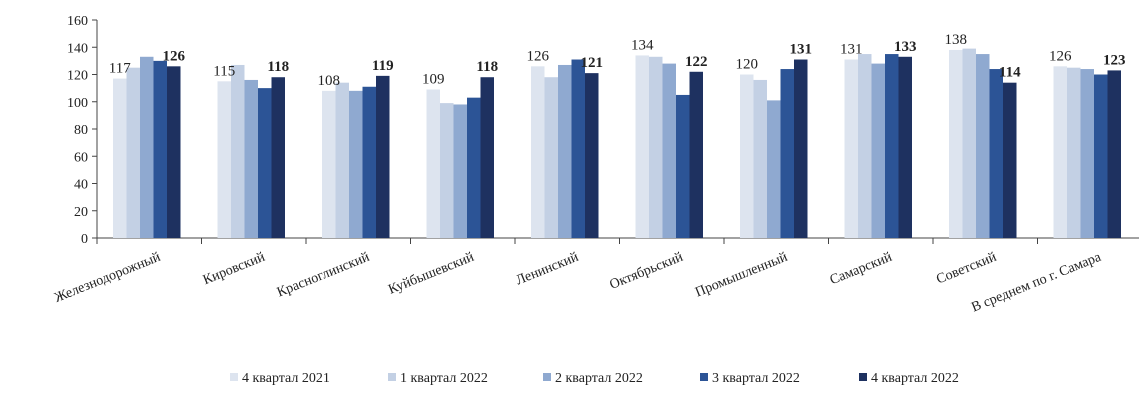 The width and height of the screenshot is (1139, 397). What do you see at coordinates (81, 157) in the screenshot?
I see `y-tick-label: 60` at bounding box center [81, 157].